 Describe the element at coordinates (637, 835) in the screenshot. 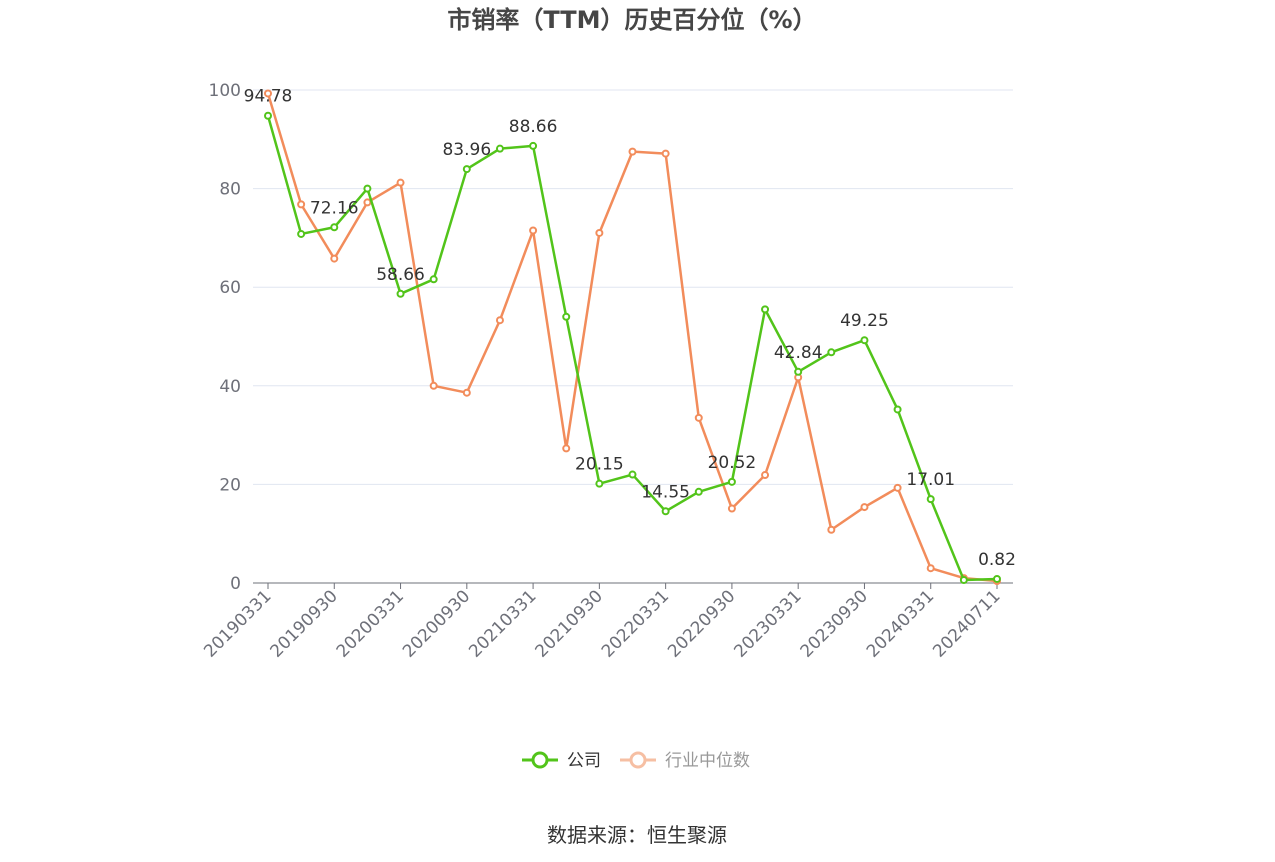

I see `data-source: 数据来源：恒生聚源` at that location.